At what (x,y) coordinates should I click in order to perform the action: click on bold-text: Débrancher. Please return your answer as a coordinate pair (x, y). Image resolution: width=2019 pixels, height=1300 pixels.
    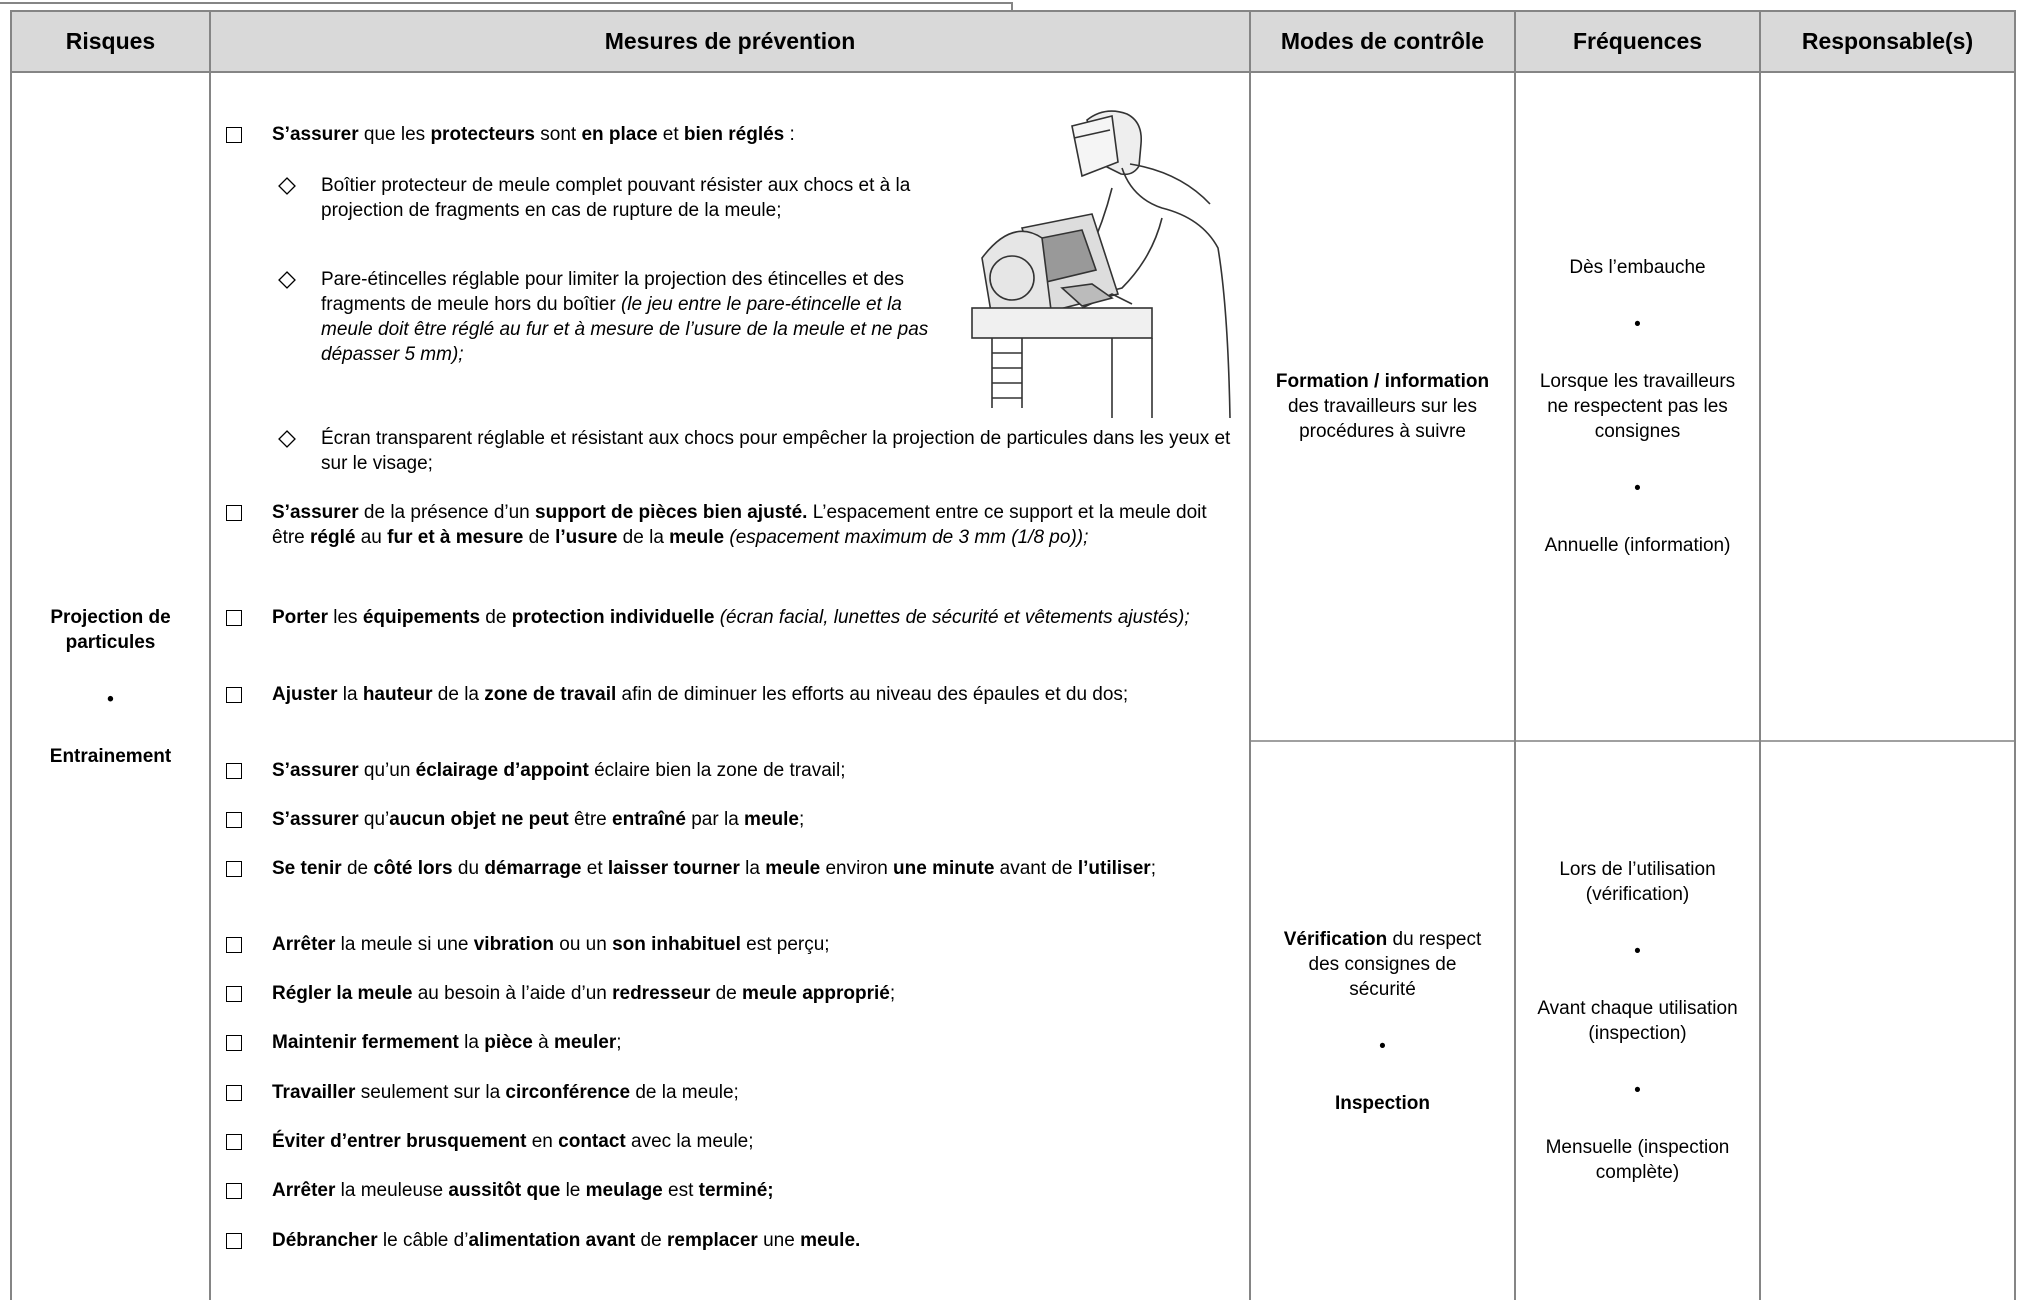
    Looking at the image, I should click on (325, 1240).